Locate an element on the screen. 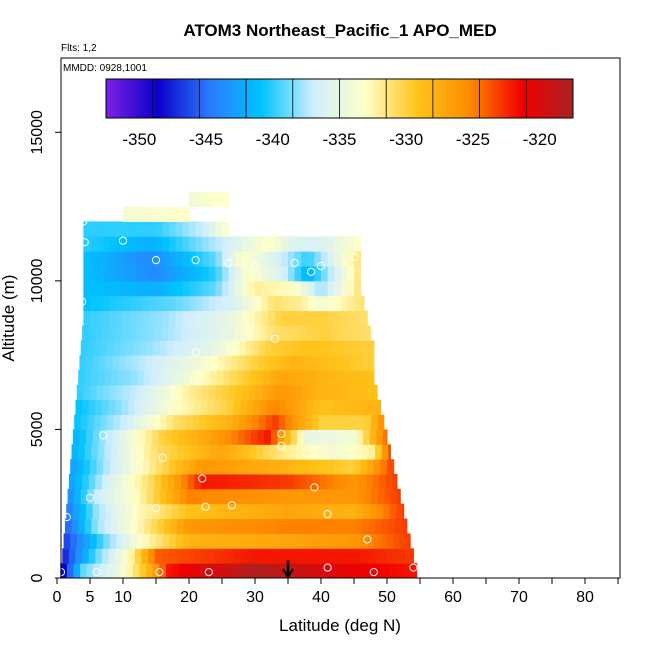  colorbar-tick-label: -320 is located at coordinates (540, 139).